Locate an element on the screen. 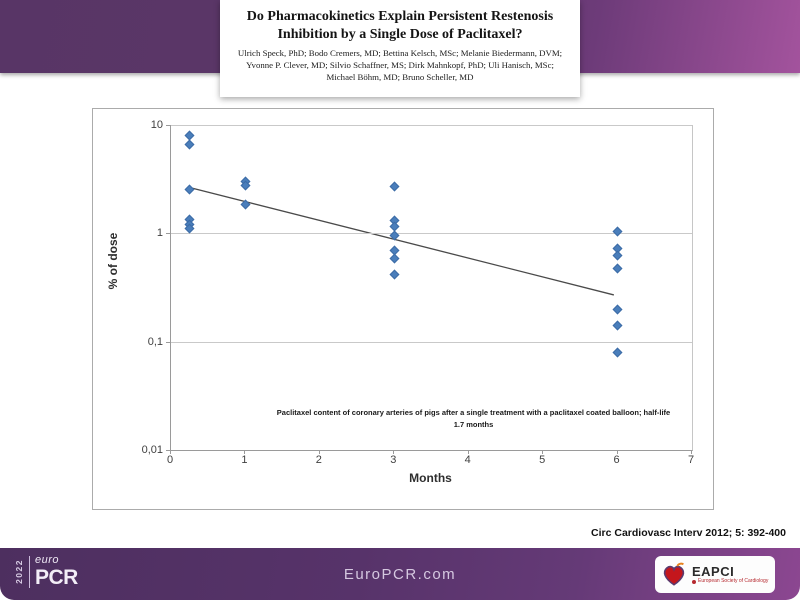  x-tick-label: 0 is located at coordinates (170, 460).